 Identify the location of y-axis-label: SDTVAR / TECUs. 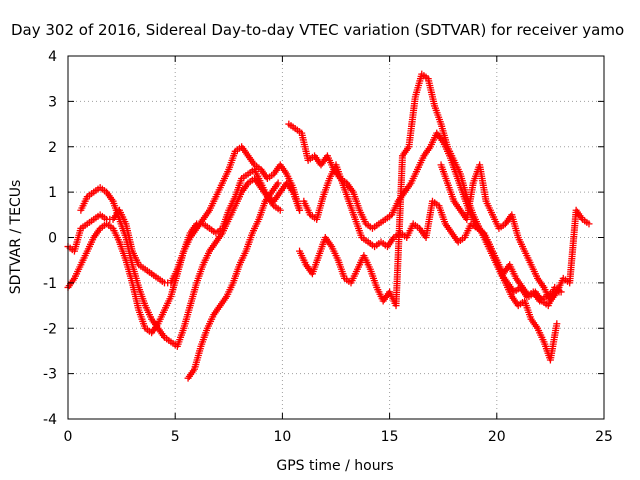
(16, 237).